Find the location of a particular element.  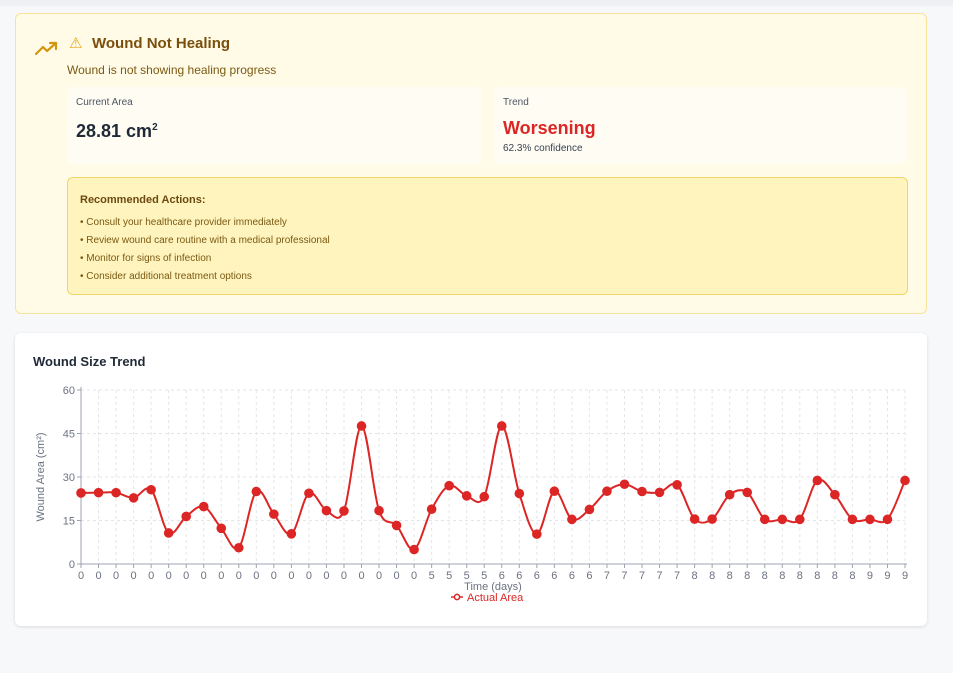

recommended-actions-title: Recommended Actions: is located at coordinates (143, 200).